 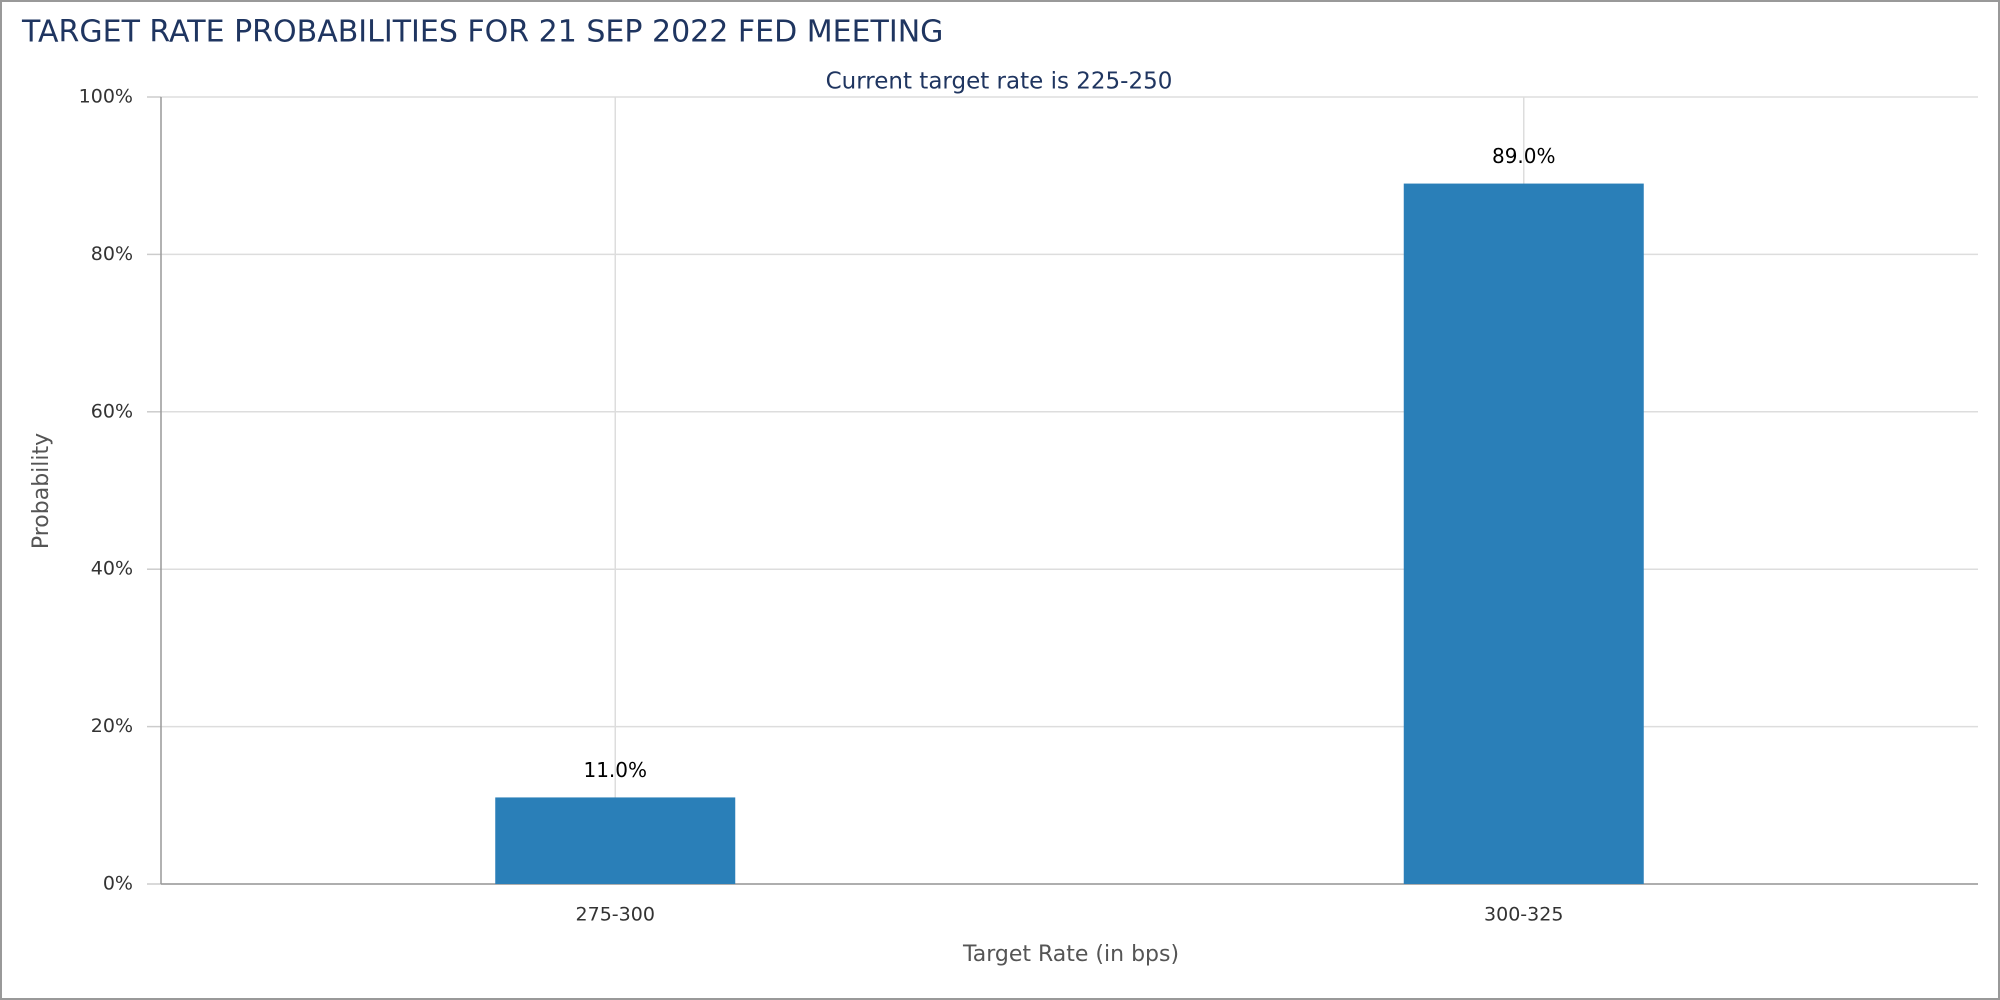 I want to click on y-tick-label: 60%, so click(x=112, y=411).